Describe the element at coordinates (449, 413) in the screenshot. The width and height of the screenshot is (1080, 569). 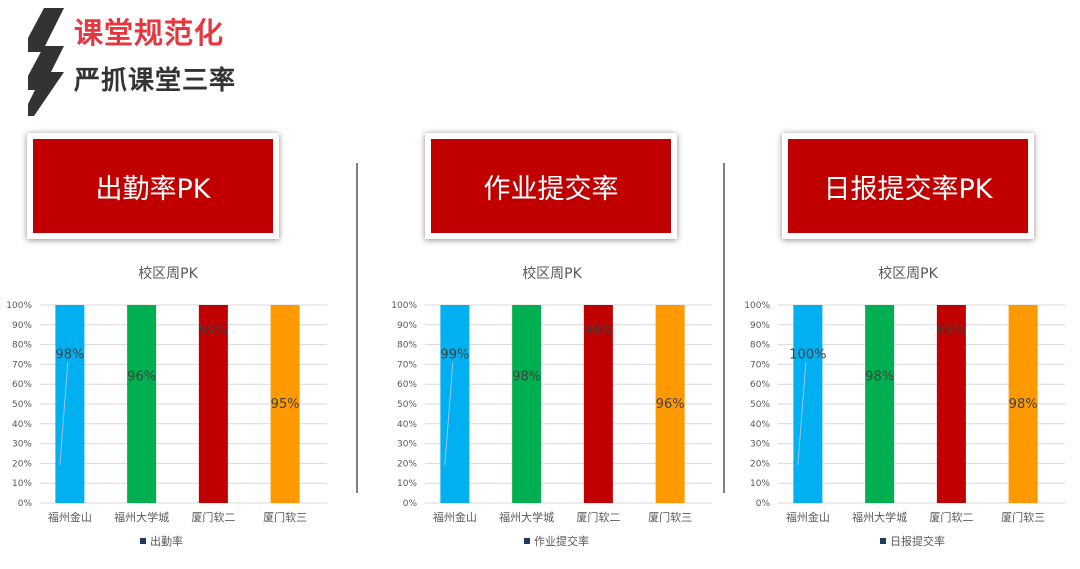
I see `chart-1-leader-line` at that location.